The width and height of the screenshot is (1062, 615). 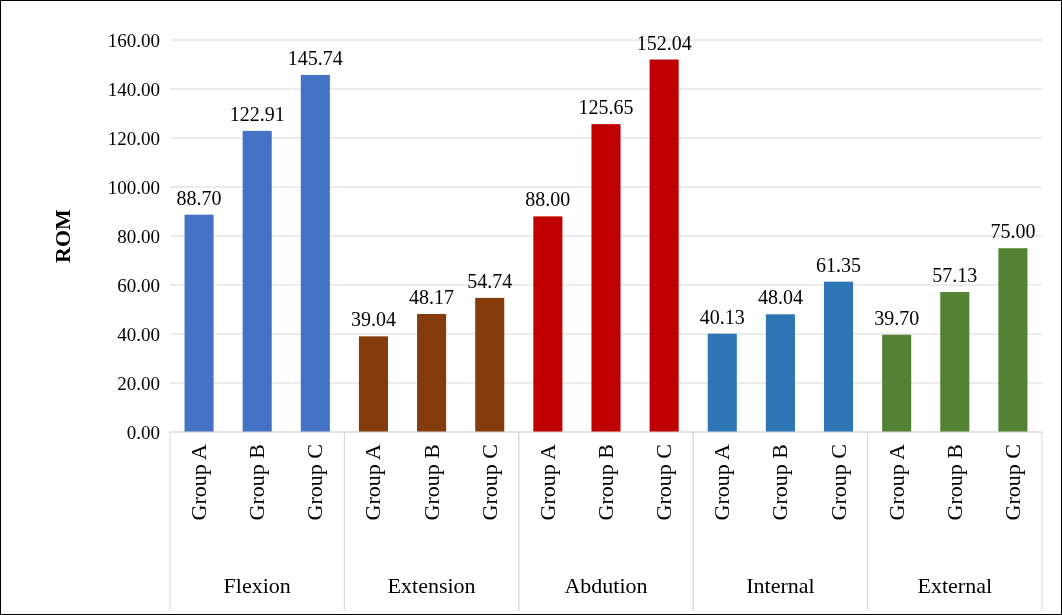 What do you see at coordinates (897, 317) in the screenshot?
I see `data-label: 39.70` at bounding box center [897, 317].